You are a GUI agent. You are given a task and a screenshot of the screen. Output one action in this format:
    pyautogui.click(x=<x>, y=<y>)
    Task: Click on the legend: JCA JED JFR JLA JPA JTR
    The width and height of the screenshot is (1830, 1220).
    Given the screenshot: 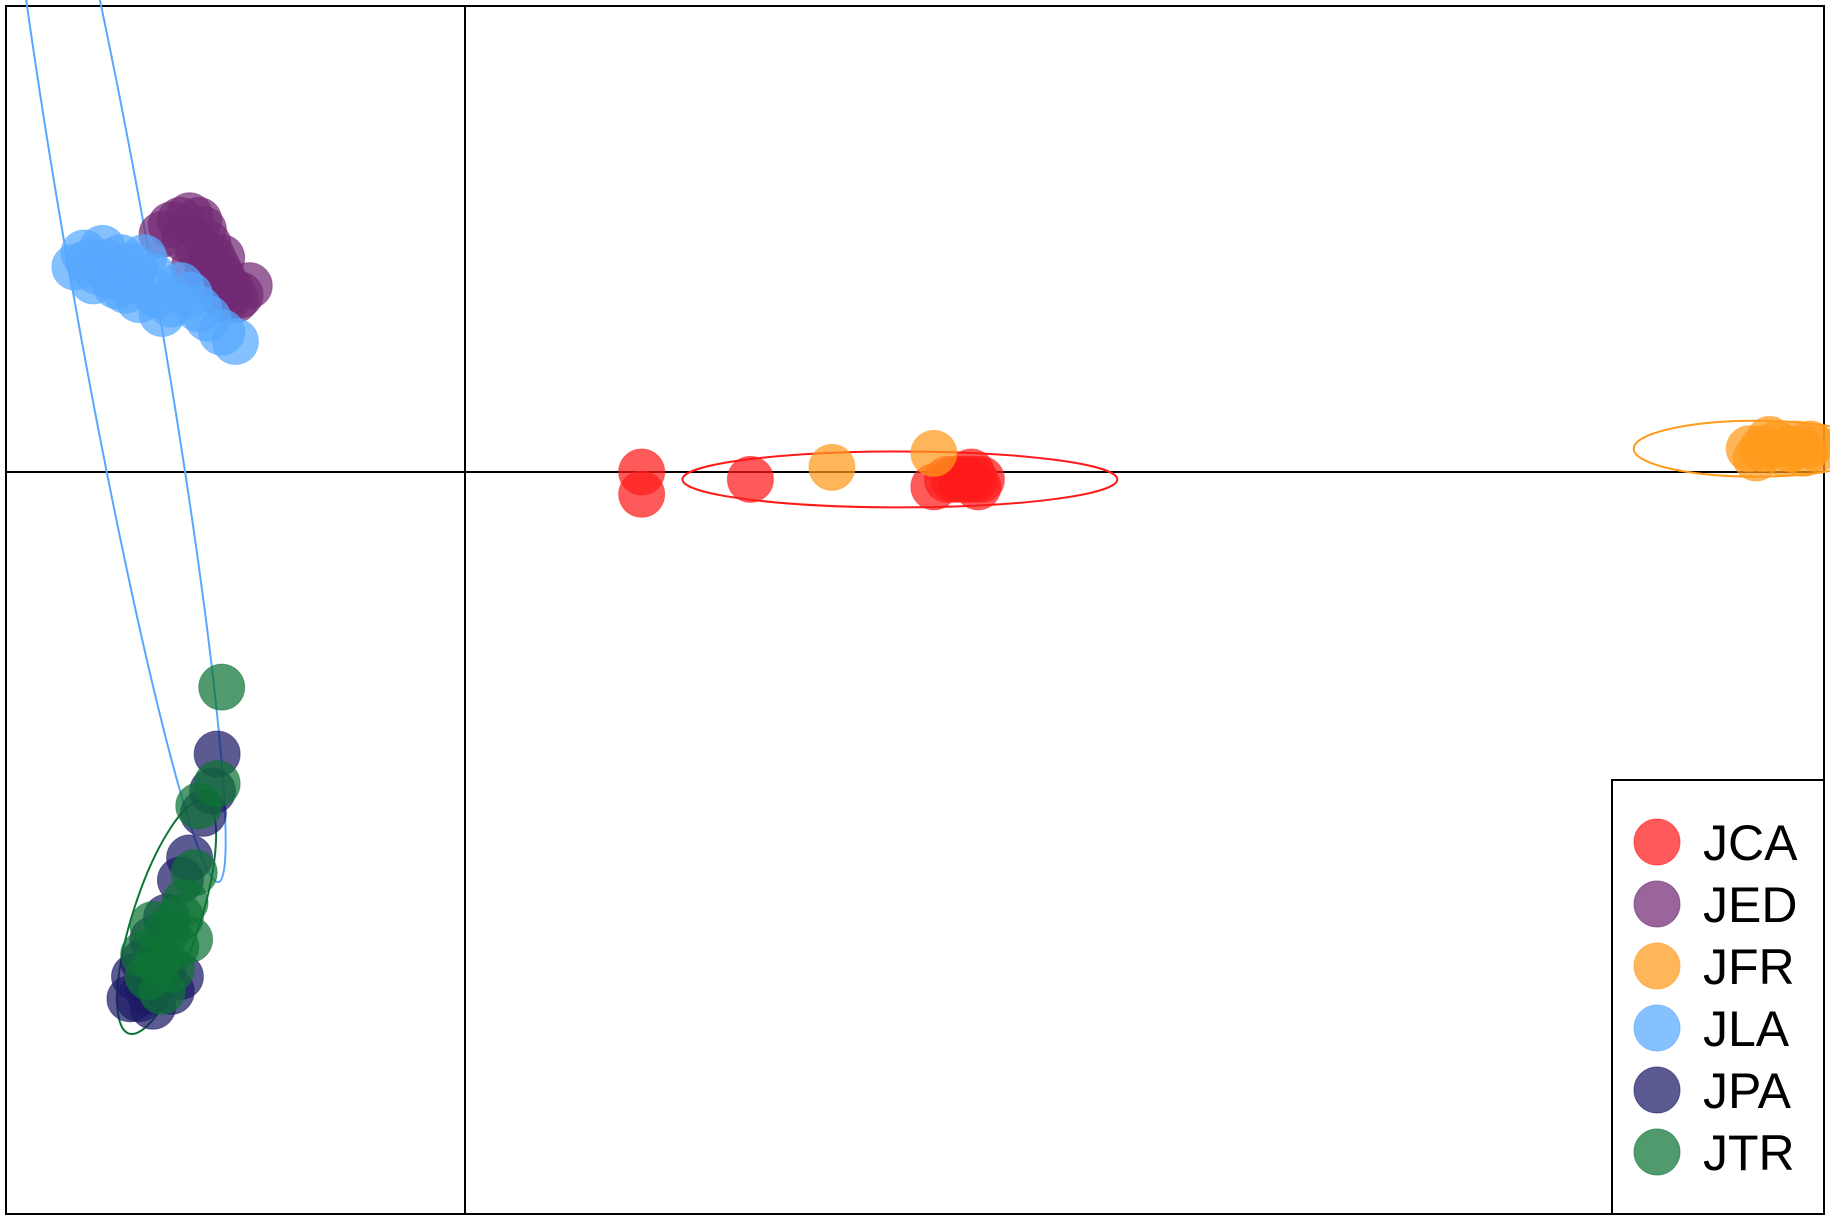 What is the action you would take?
    pyautogui.click(x=1718, y=997)
    